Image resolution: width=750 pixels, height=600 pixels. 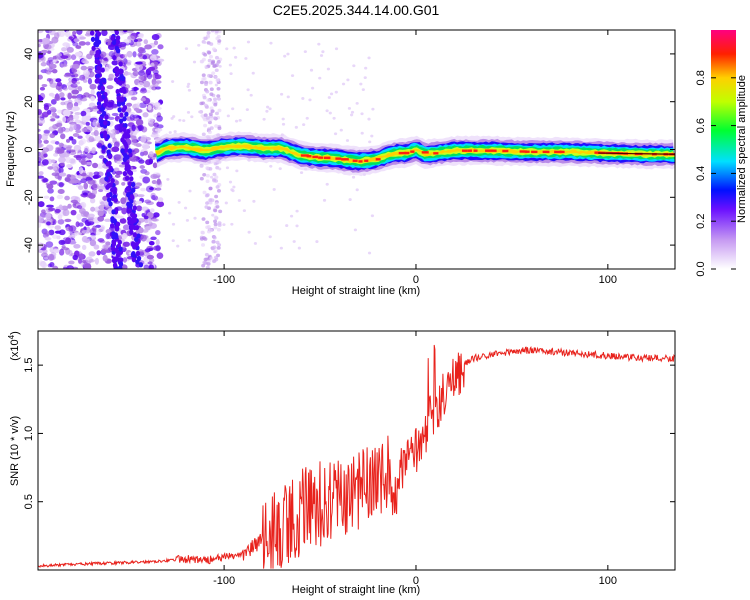 What do you see at coordinates (29, 197) in the screenshot?
I see `spectrogram-ytick-label: -20` at bounding box center [29, 197].